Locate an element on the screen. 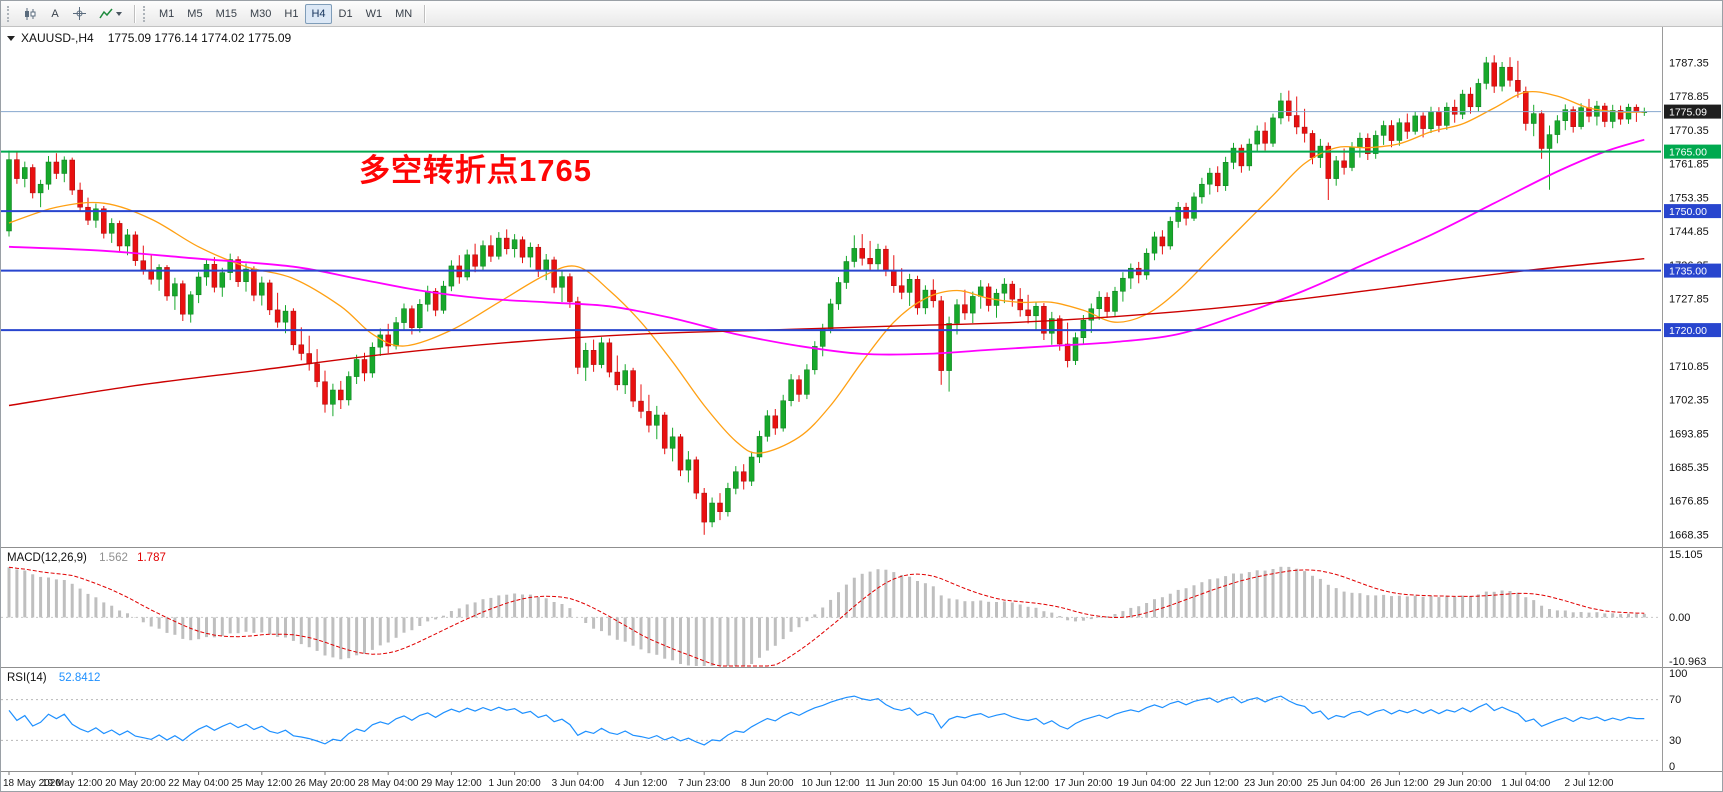  price-axis-label: 1727.85 is located at coordinates (1689, 300).